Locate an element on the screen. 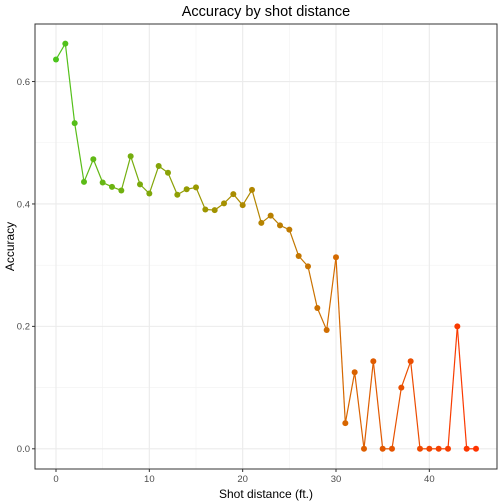 This screenshot has width=504, height=504. y-tick-label: 0.4 is located at coordinates (23, 204).